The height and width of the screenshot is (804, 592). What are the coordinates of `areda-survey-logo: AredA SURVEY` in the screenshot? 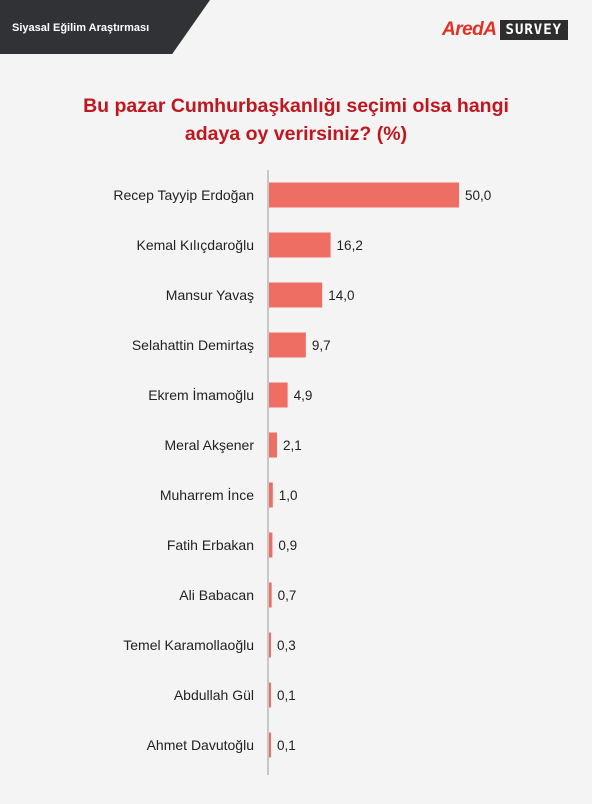 It's located at (505, 30).